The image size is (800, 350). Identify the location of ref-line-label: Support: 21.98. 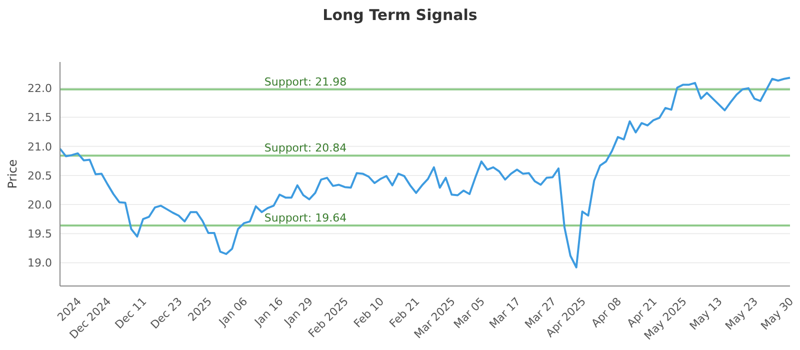
(305, 81).